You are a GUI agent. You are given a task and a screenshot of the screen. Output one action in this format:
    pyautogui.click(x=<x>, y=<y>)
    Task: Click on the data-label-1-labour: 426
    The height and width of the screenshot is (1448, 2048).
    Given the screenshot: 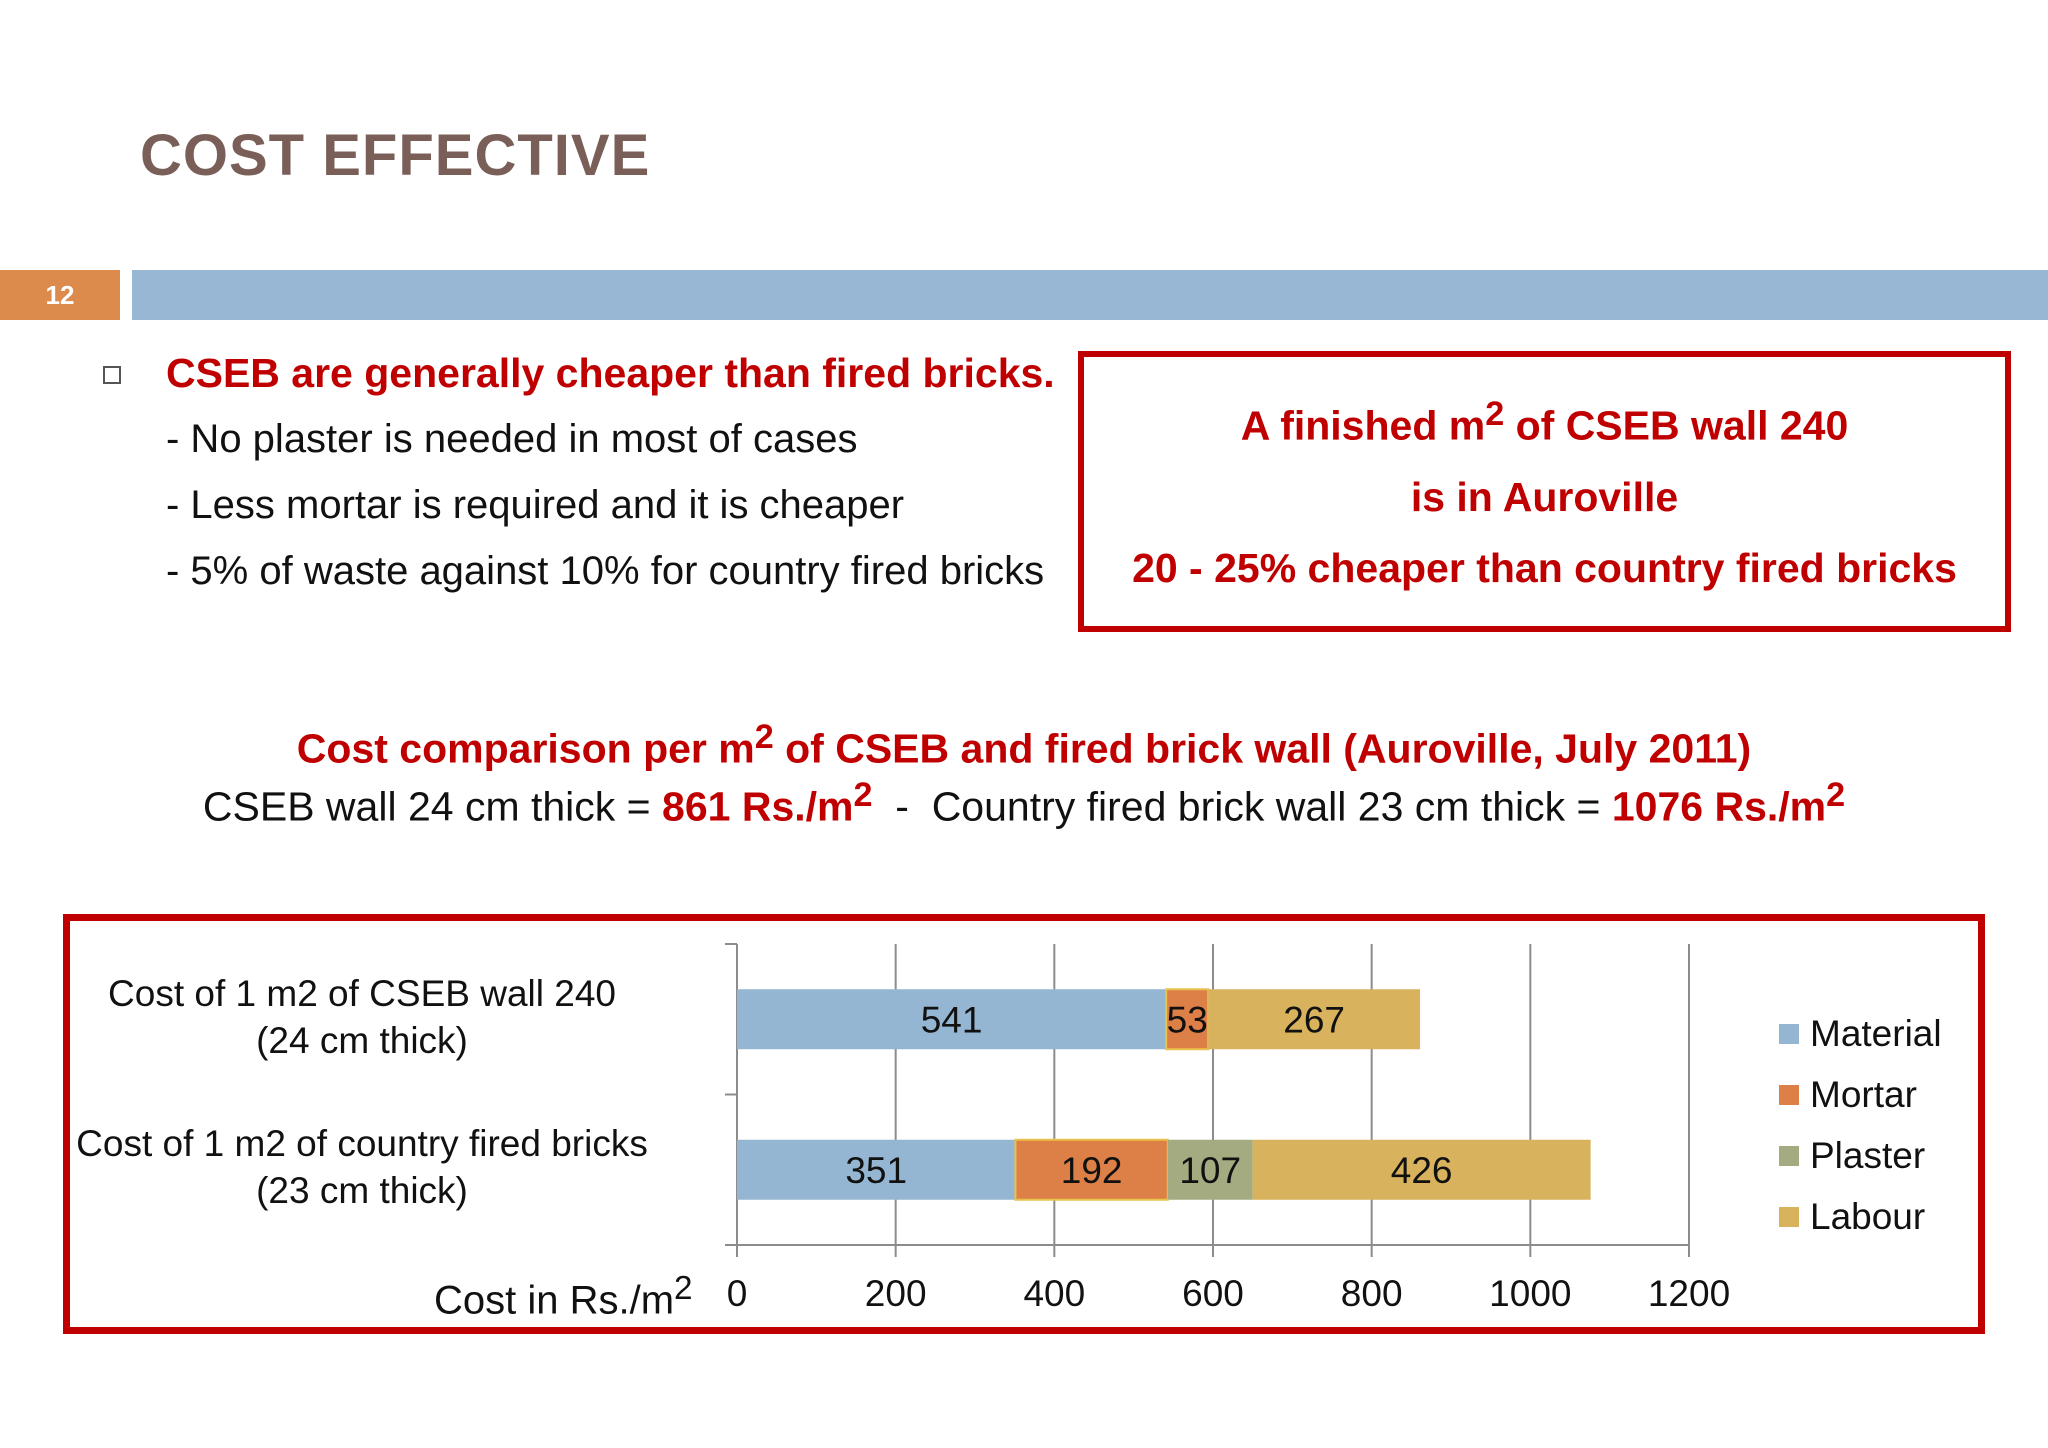 What is the action you would take?
    pyautogui.click(x=1422, y=1170)
    